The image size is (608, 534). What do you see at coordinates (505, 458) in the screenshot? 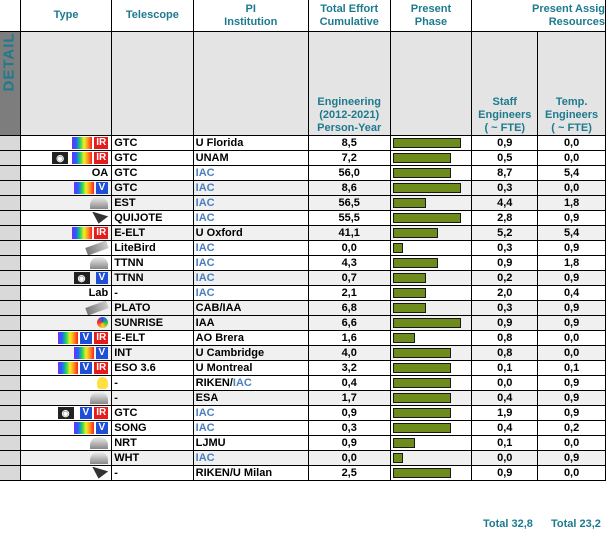
I see `staff-cell: 0,0` at bounding box center [505, 458].